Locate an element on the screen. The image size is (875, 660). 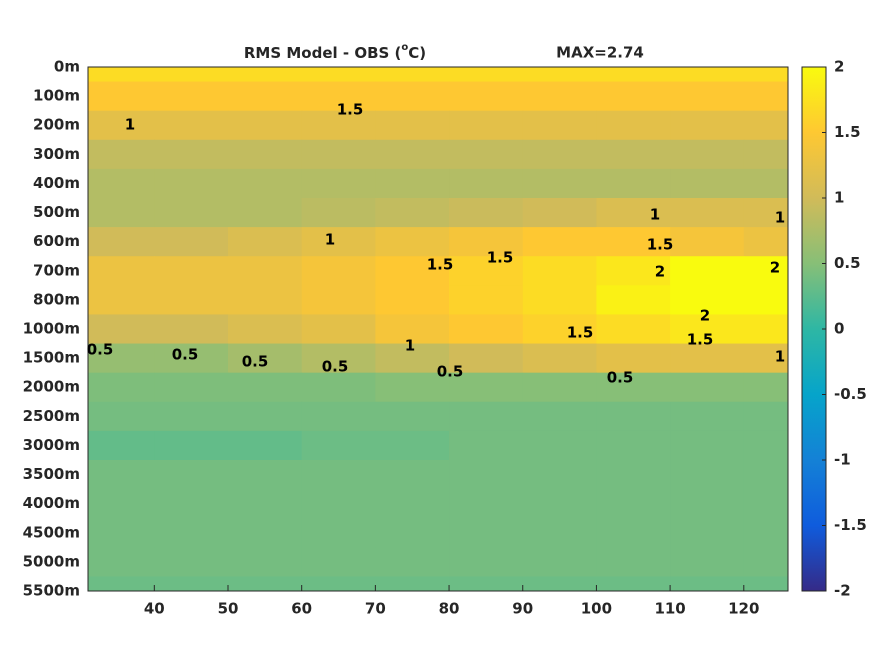
y-tick-label: 200m is located at coordinates (56, 125).